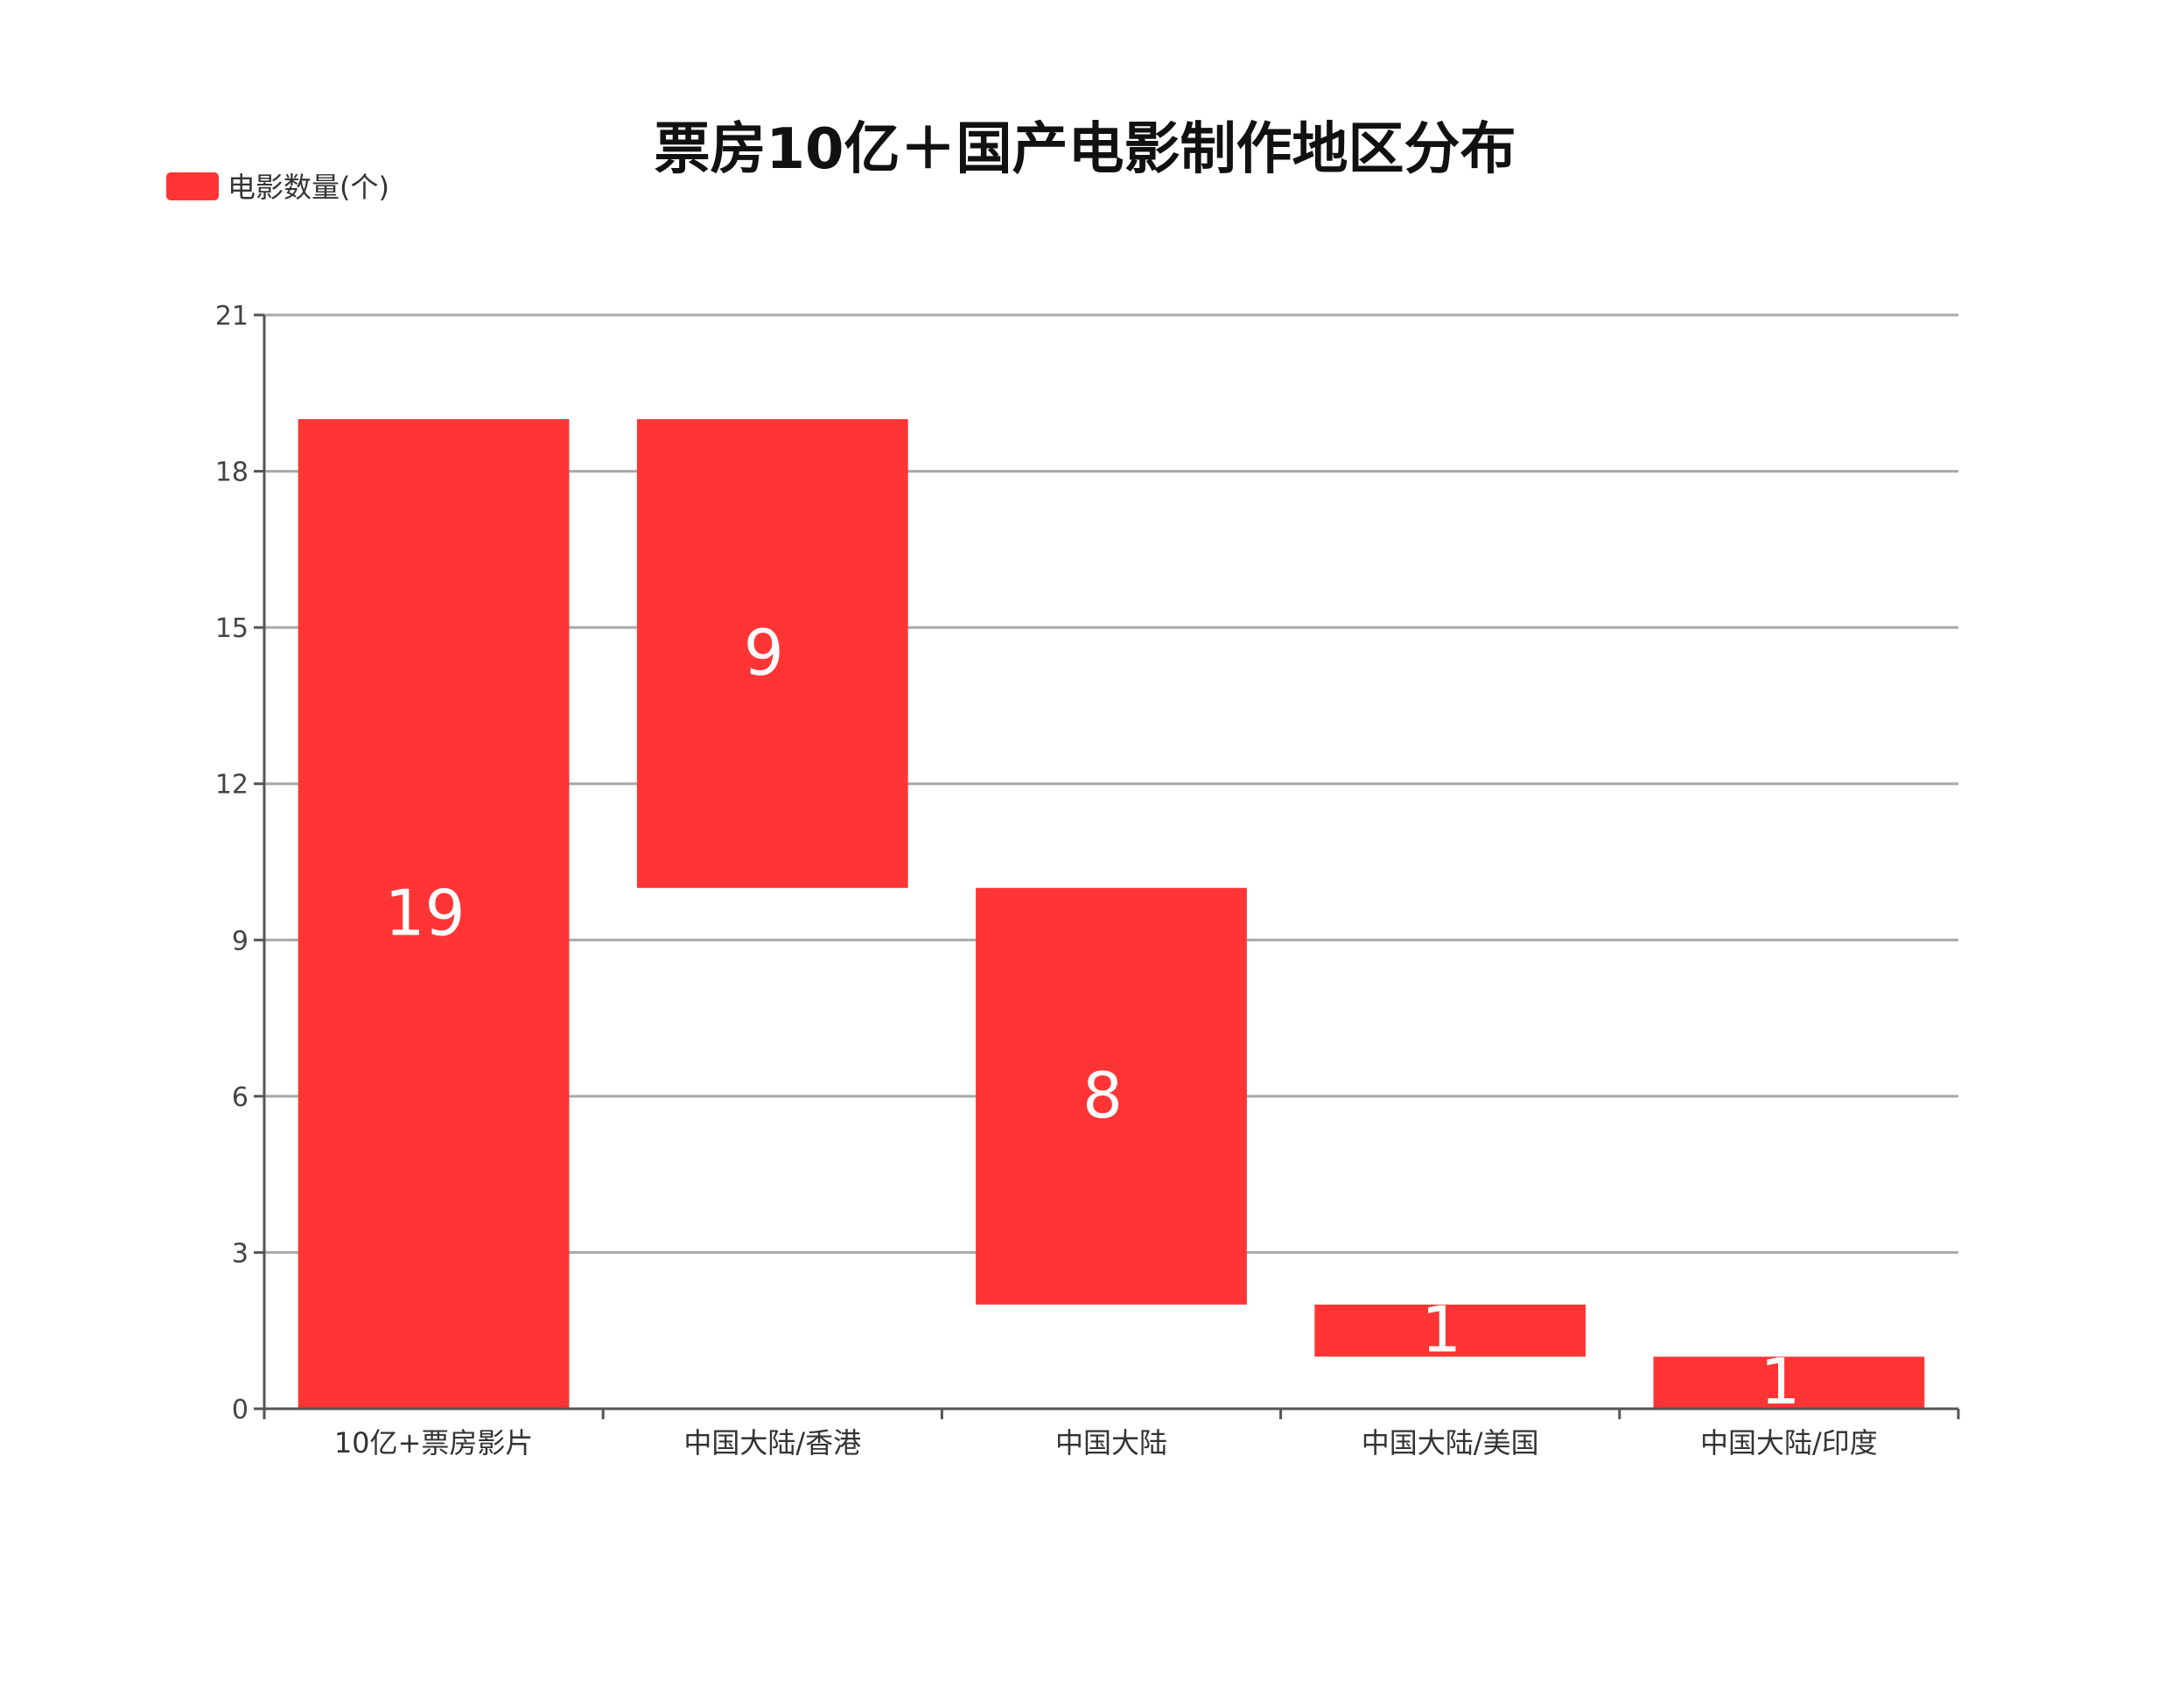  Describe the element at coordinates (240, 941) in the screenshot. I see `y-tick-label: 9` at that location.